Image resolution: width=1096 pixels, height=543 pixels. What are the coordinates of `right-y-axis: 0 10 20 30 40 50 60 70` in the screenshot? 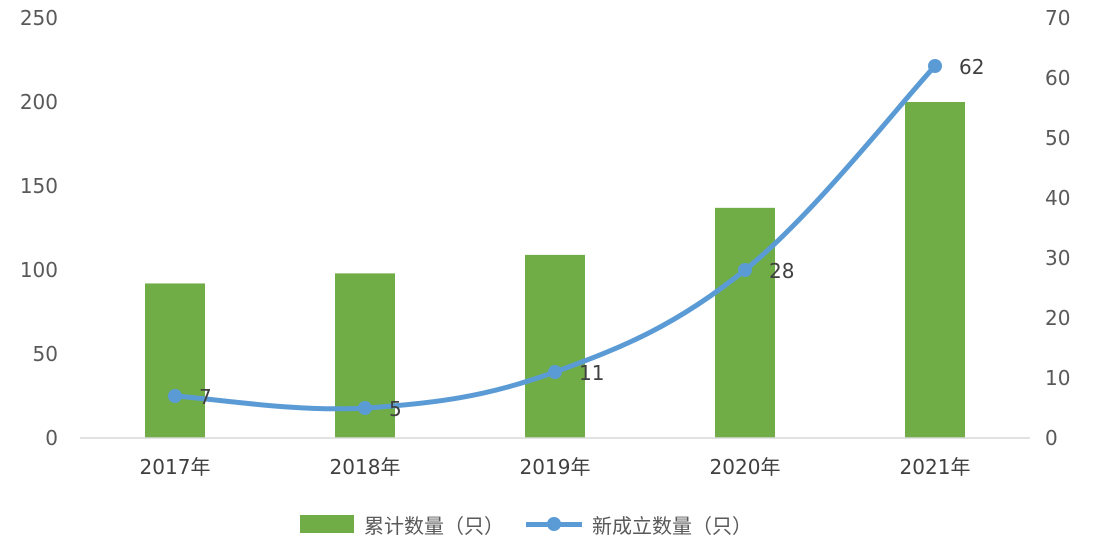 It's located at (1057, 228).